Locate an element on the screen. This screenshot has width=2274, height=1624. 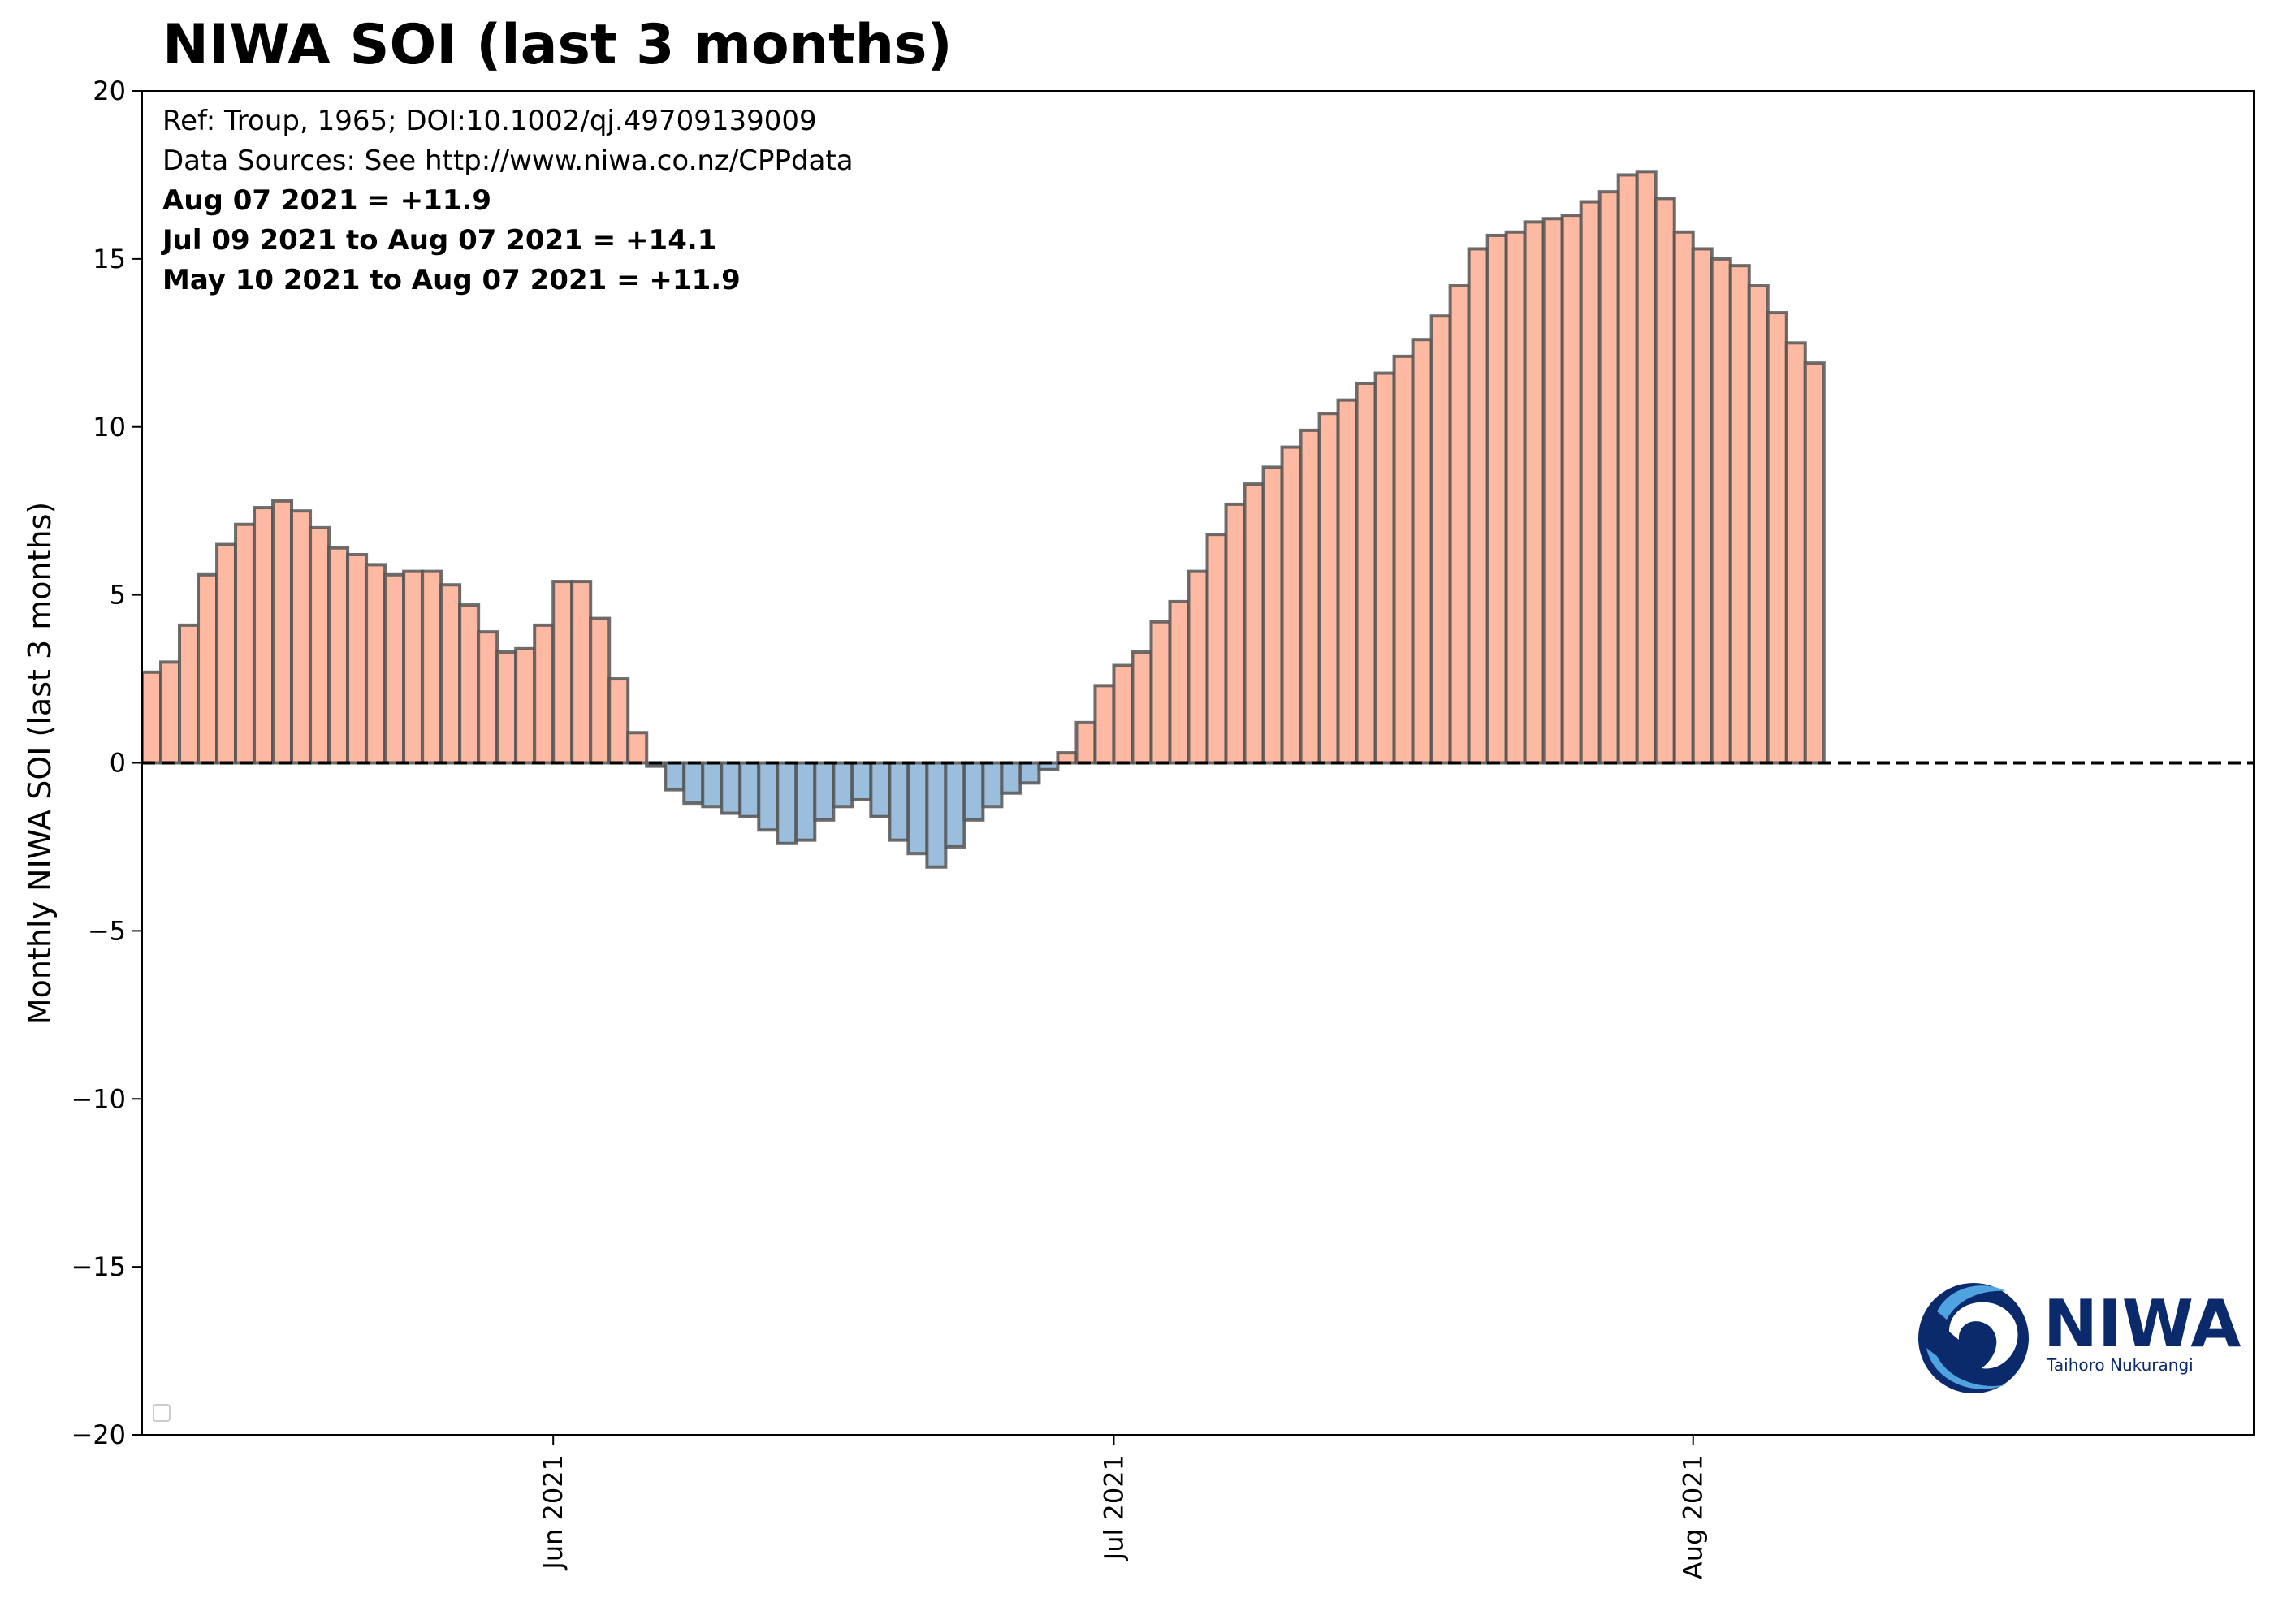
y-axis: 20 15 10 5 0 −5 −10 −15 −20 is located at coordinates (107, 763).